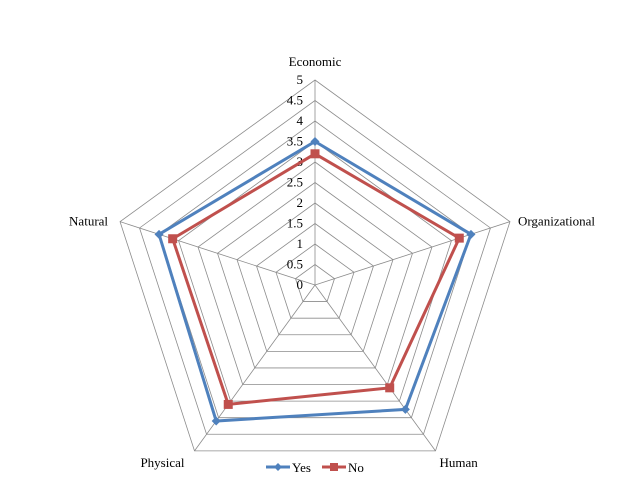 This screenshot has width=628, height=496. I want to click on tick-label: 4.5, so click(295, 100).